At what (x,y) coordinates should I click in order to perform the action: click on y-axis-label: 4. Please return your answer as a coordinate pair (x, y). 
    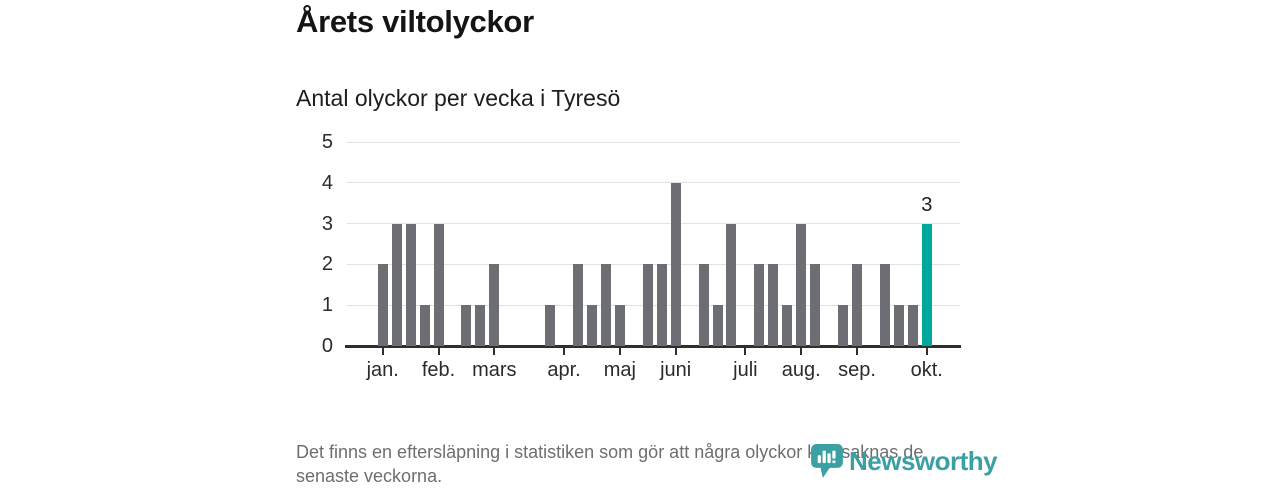
    Looking at the image, I should click on (327, 182).